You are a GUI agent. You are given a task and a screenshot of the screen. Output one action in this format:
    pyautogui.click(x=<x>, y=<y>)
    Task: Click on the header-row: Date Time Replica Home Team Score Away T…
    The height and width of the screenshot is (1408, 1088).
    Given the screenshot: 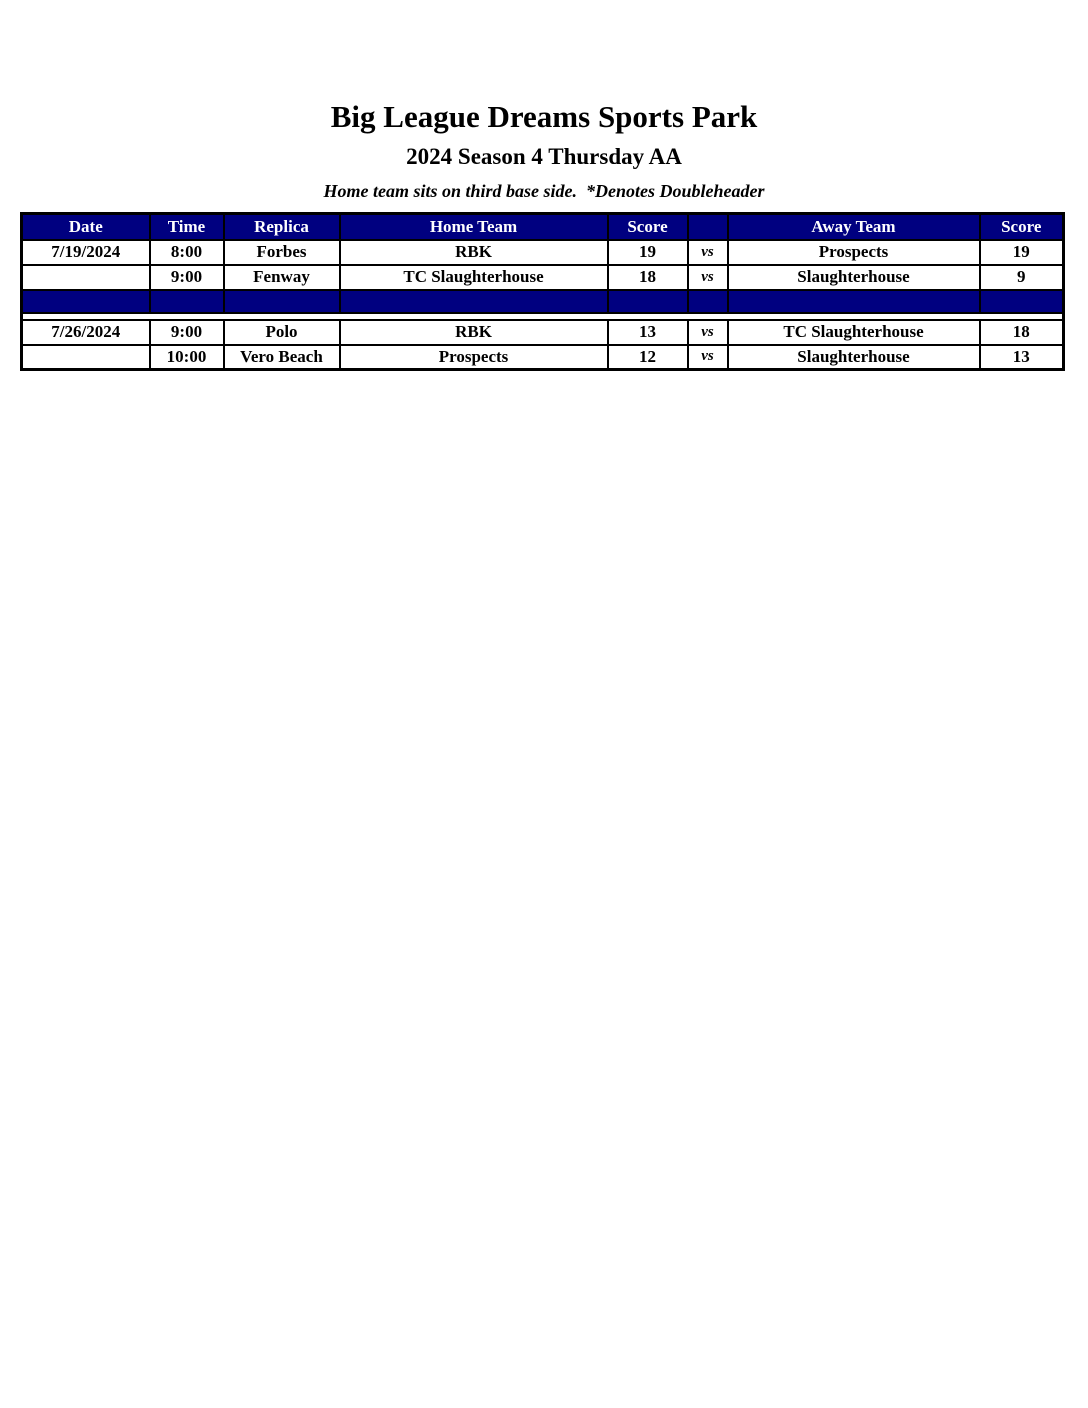 What is the action you would take?
    pyautogui.click(x=542, y=226)
    